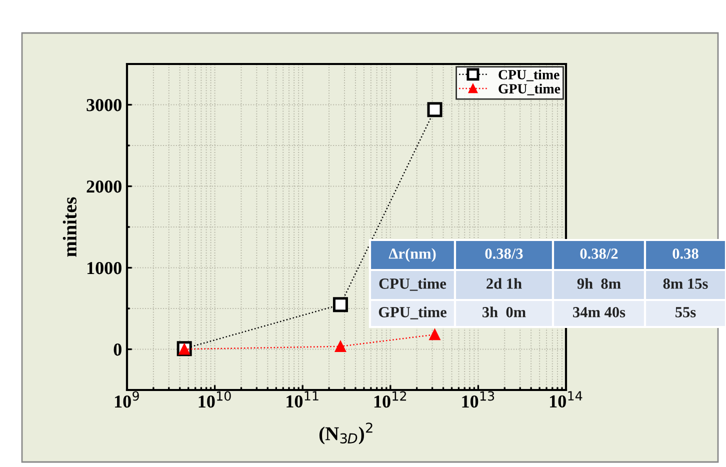 This screenshot has width=726, height=467. Describe the element at coordinates (390, 399) in the screenshot. I see `x-tick-label: 10$^{12}$` at that location.